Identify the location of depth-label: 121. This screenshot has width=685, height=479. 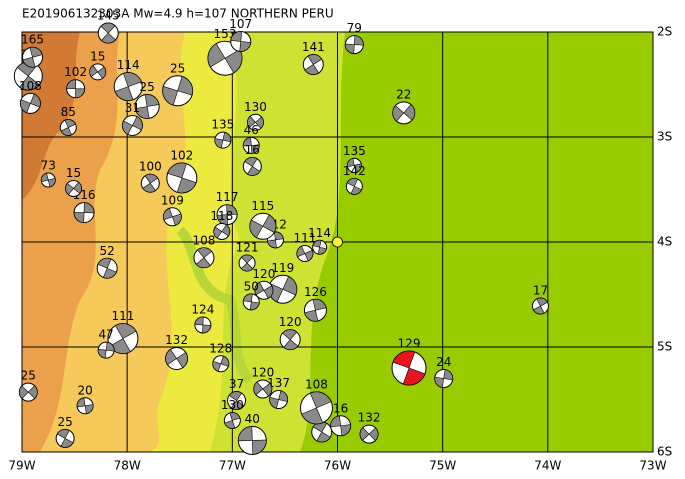
(247, 248).